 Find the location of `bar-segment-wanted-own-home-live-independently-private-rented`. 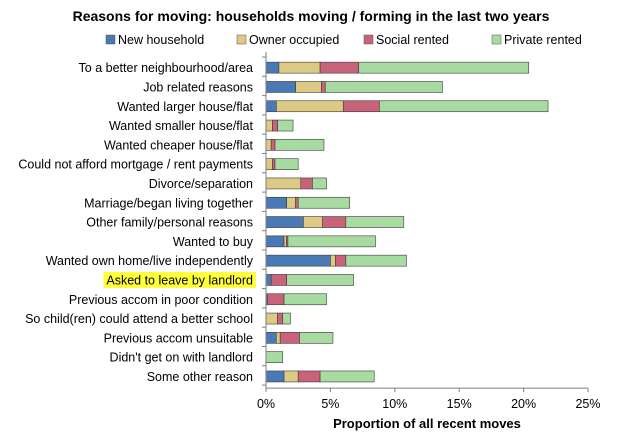

bar-segment-wanted-own-home-live-independently-private-rented is located at coordinates (376, 260).